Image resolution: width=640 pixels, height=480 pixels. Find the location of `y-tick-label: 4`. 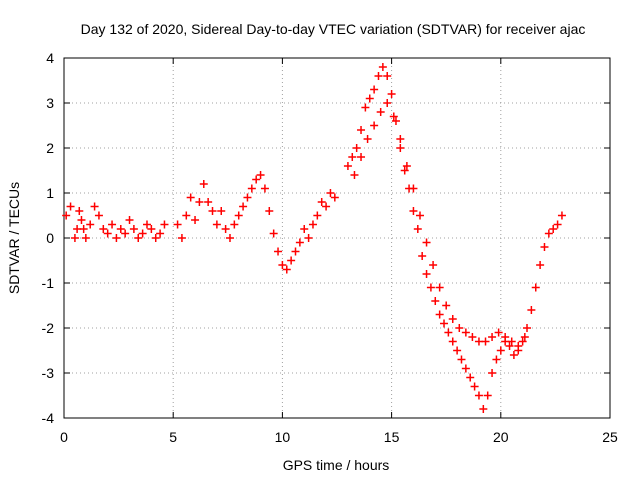

y-tick-label: 4 is located at coordinates (50, 58).